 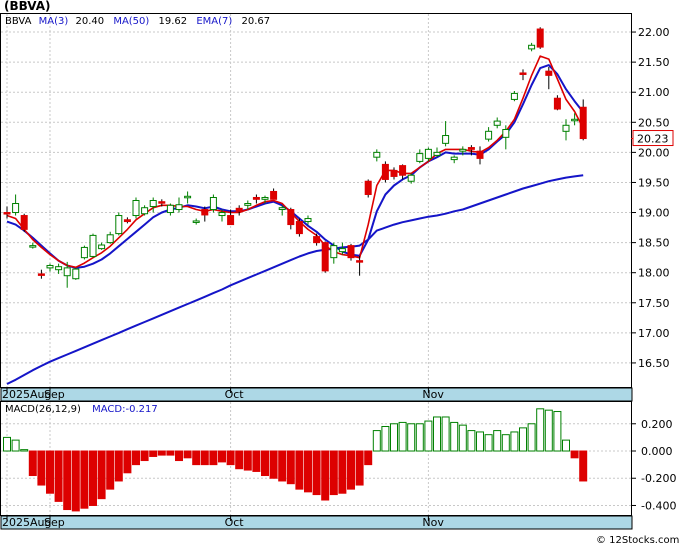 I want to click on macd-ytick-label: 0.200, so click(x=657, y=424).